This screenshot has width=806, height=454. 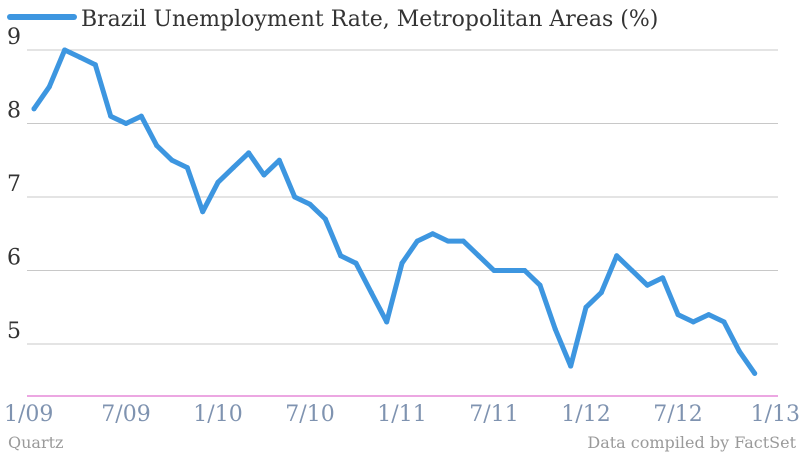 I want to click on x-tick-label: 1/12, so click(x=585, y=414).